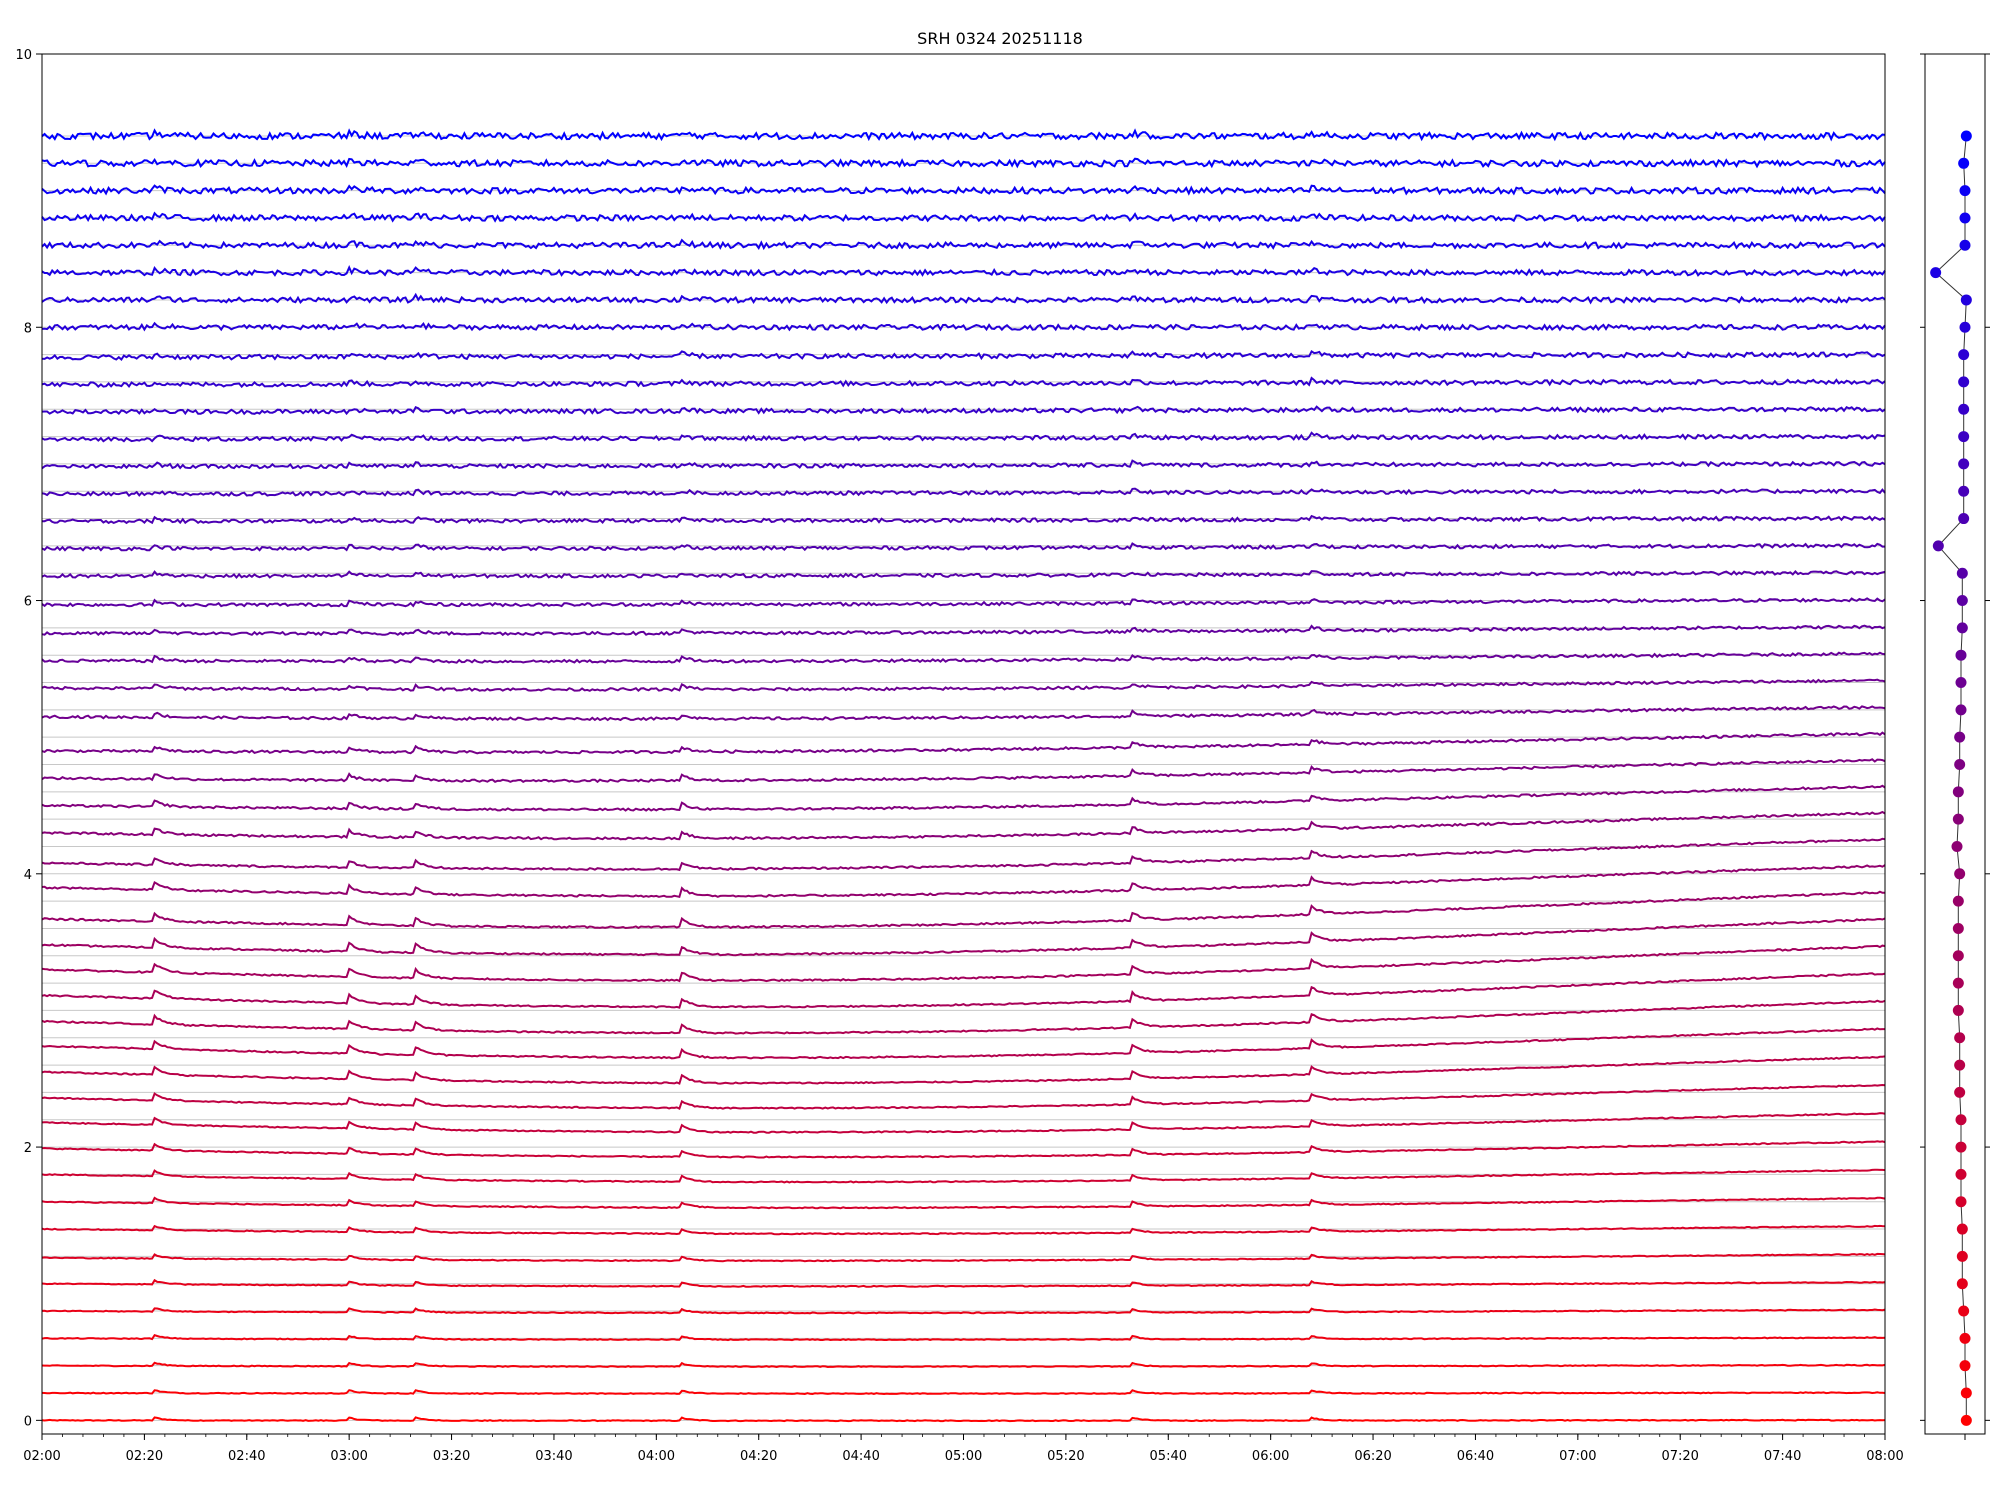  Describe the element at coordinates (28, 875) in the screenshot. I see `y-tick-label: 4` at that location.